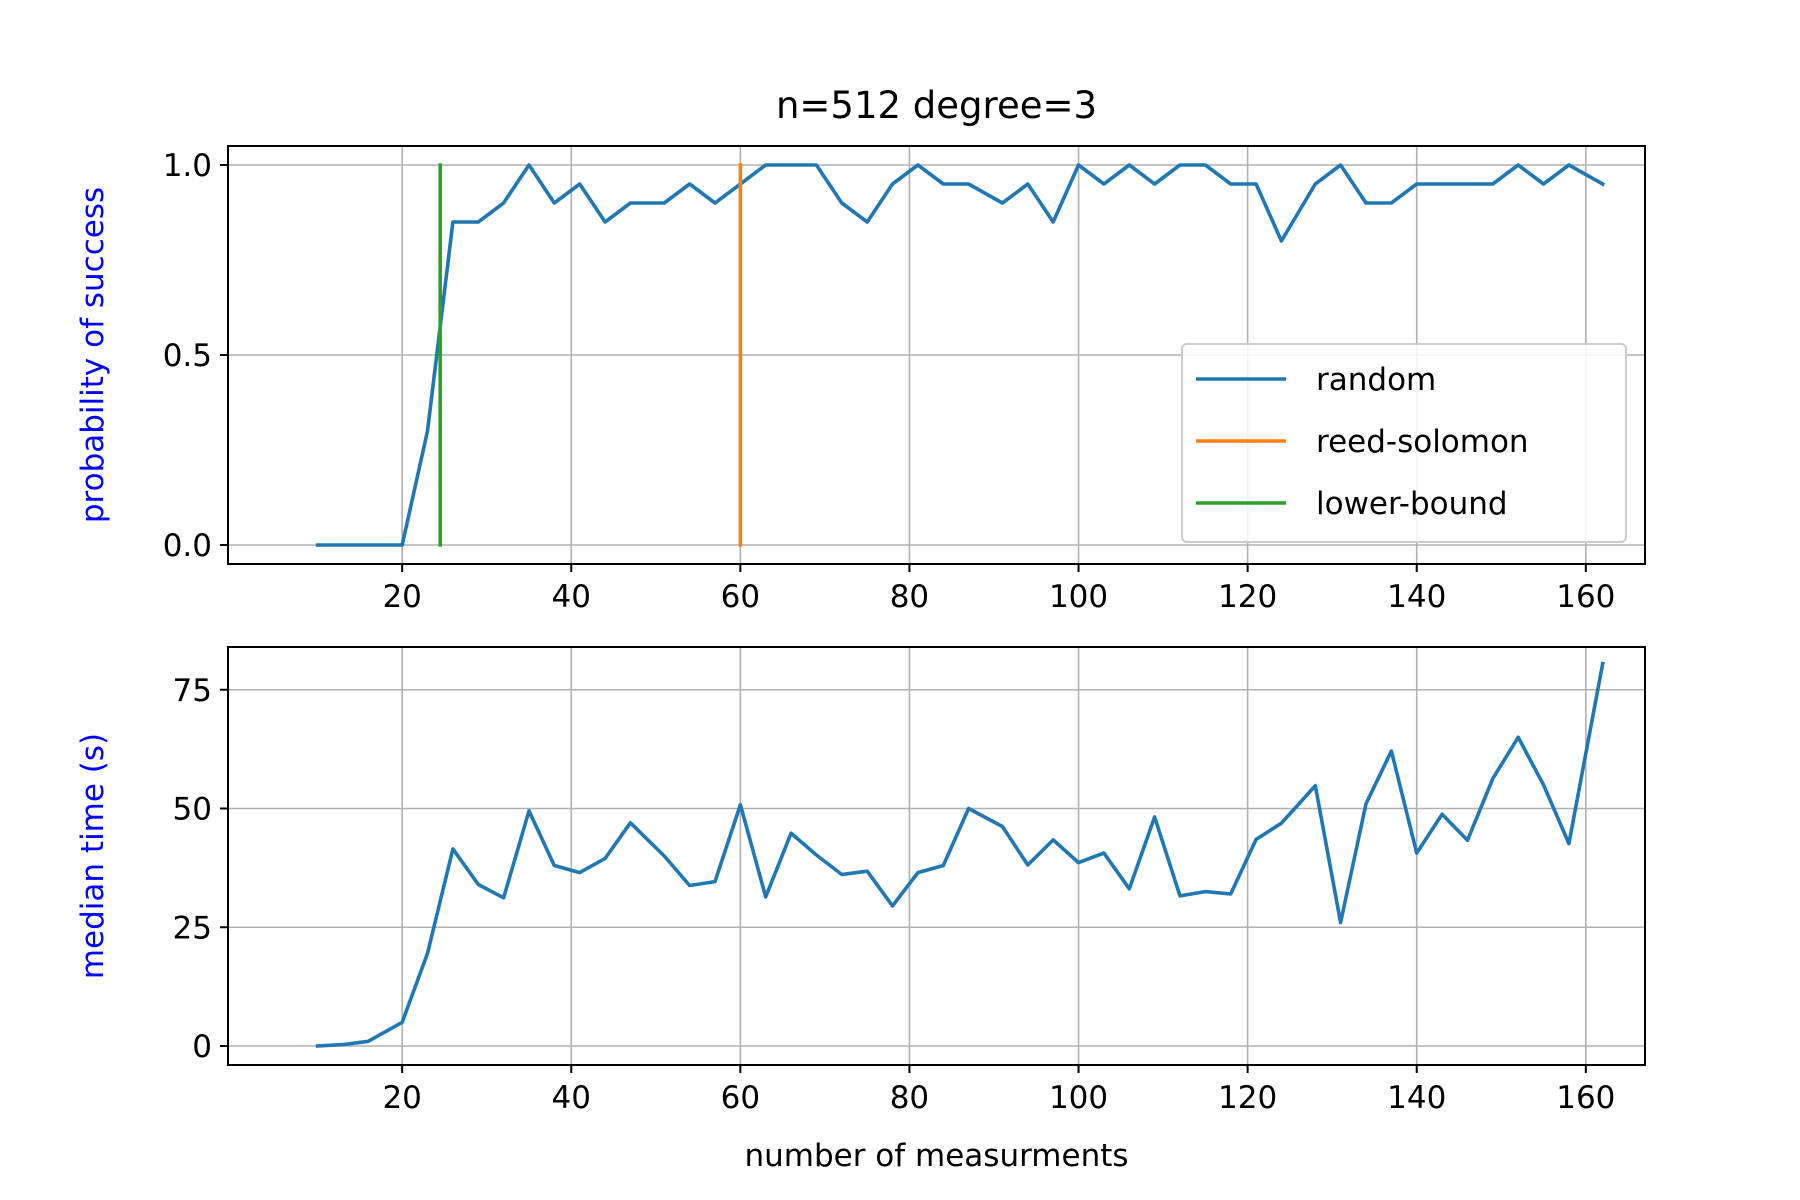  I want to click on y-tick-label: 50, so click(192, 810).